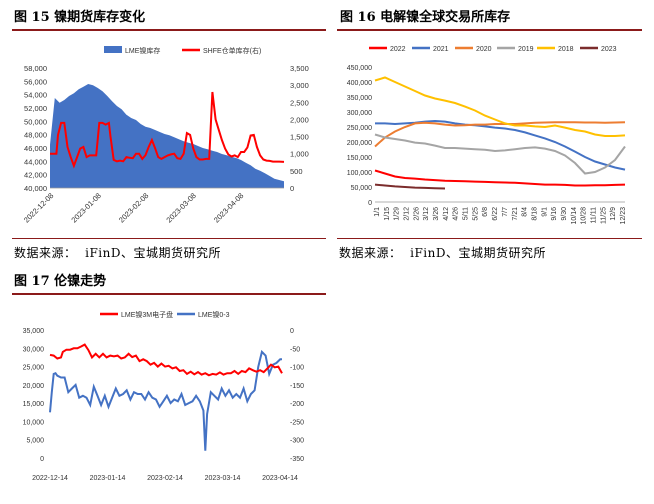 This screenshot has width=654, height=504. What do you see at coordinates (299, 119) in the screenshot?
I see `y2-tick-label: 2,000` at bounding box center [299, 119].